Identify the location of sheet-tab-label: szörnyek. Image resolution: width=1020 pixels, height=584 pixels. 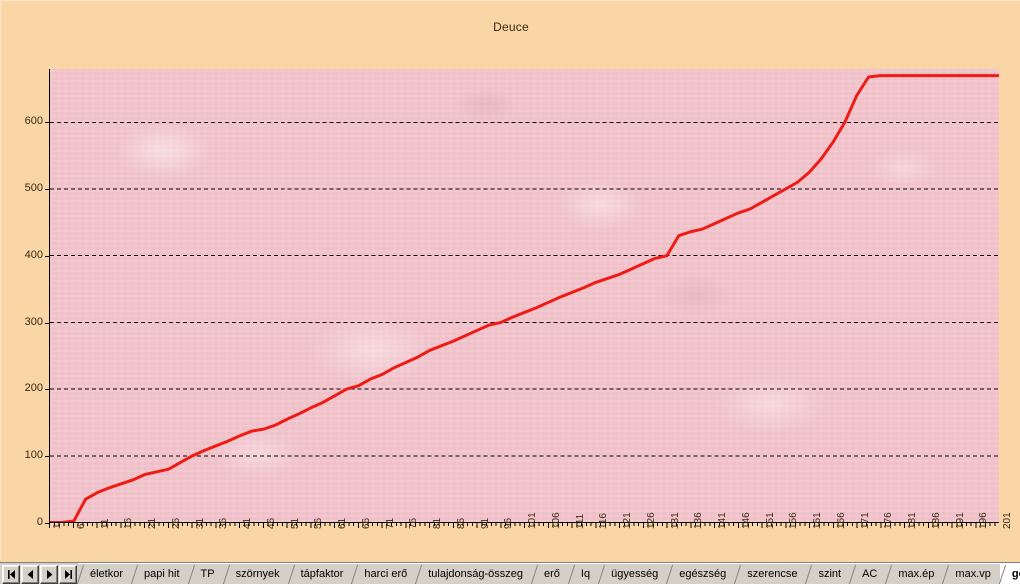
(257, 574).